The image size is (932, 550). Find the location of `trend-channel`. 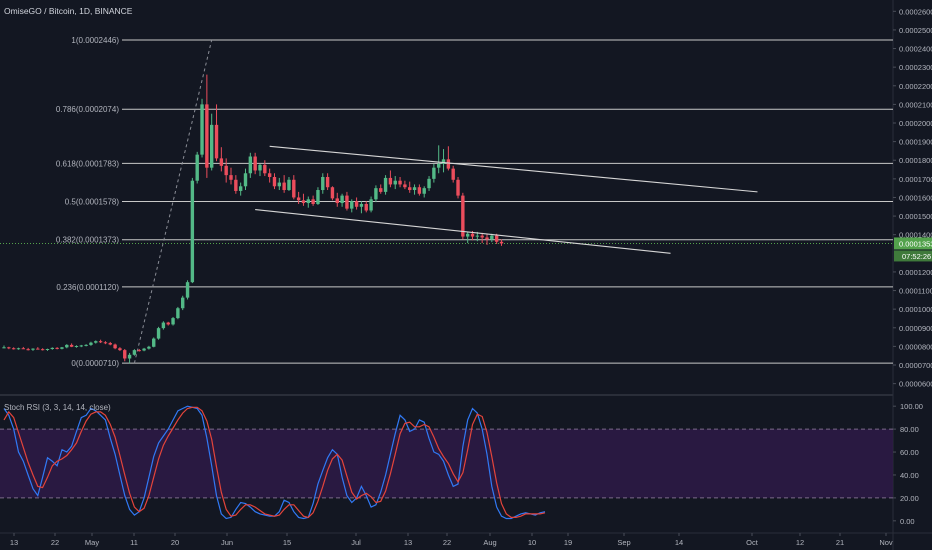

trend-channel is located at coordinates (506, 199).